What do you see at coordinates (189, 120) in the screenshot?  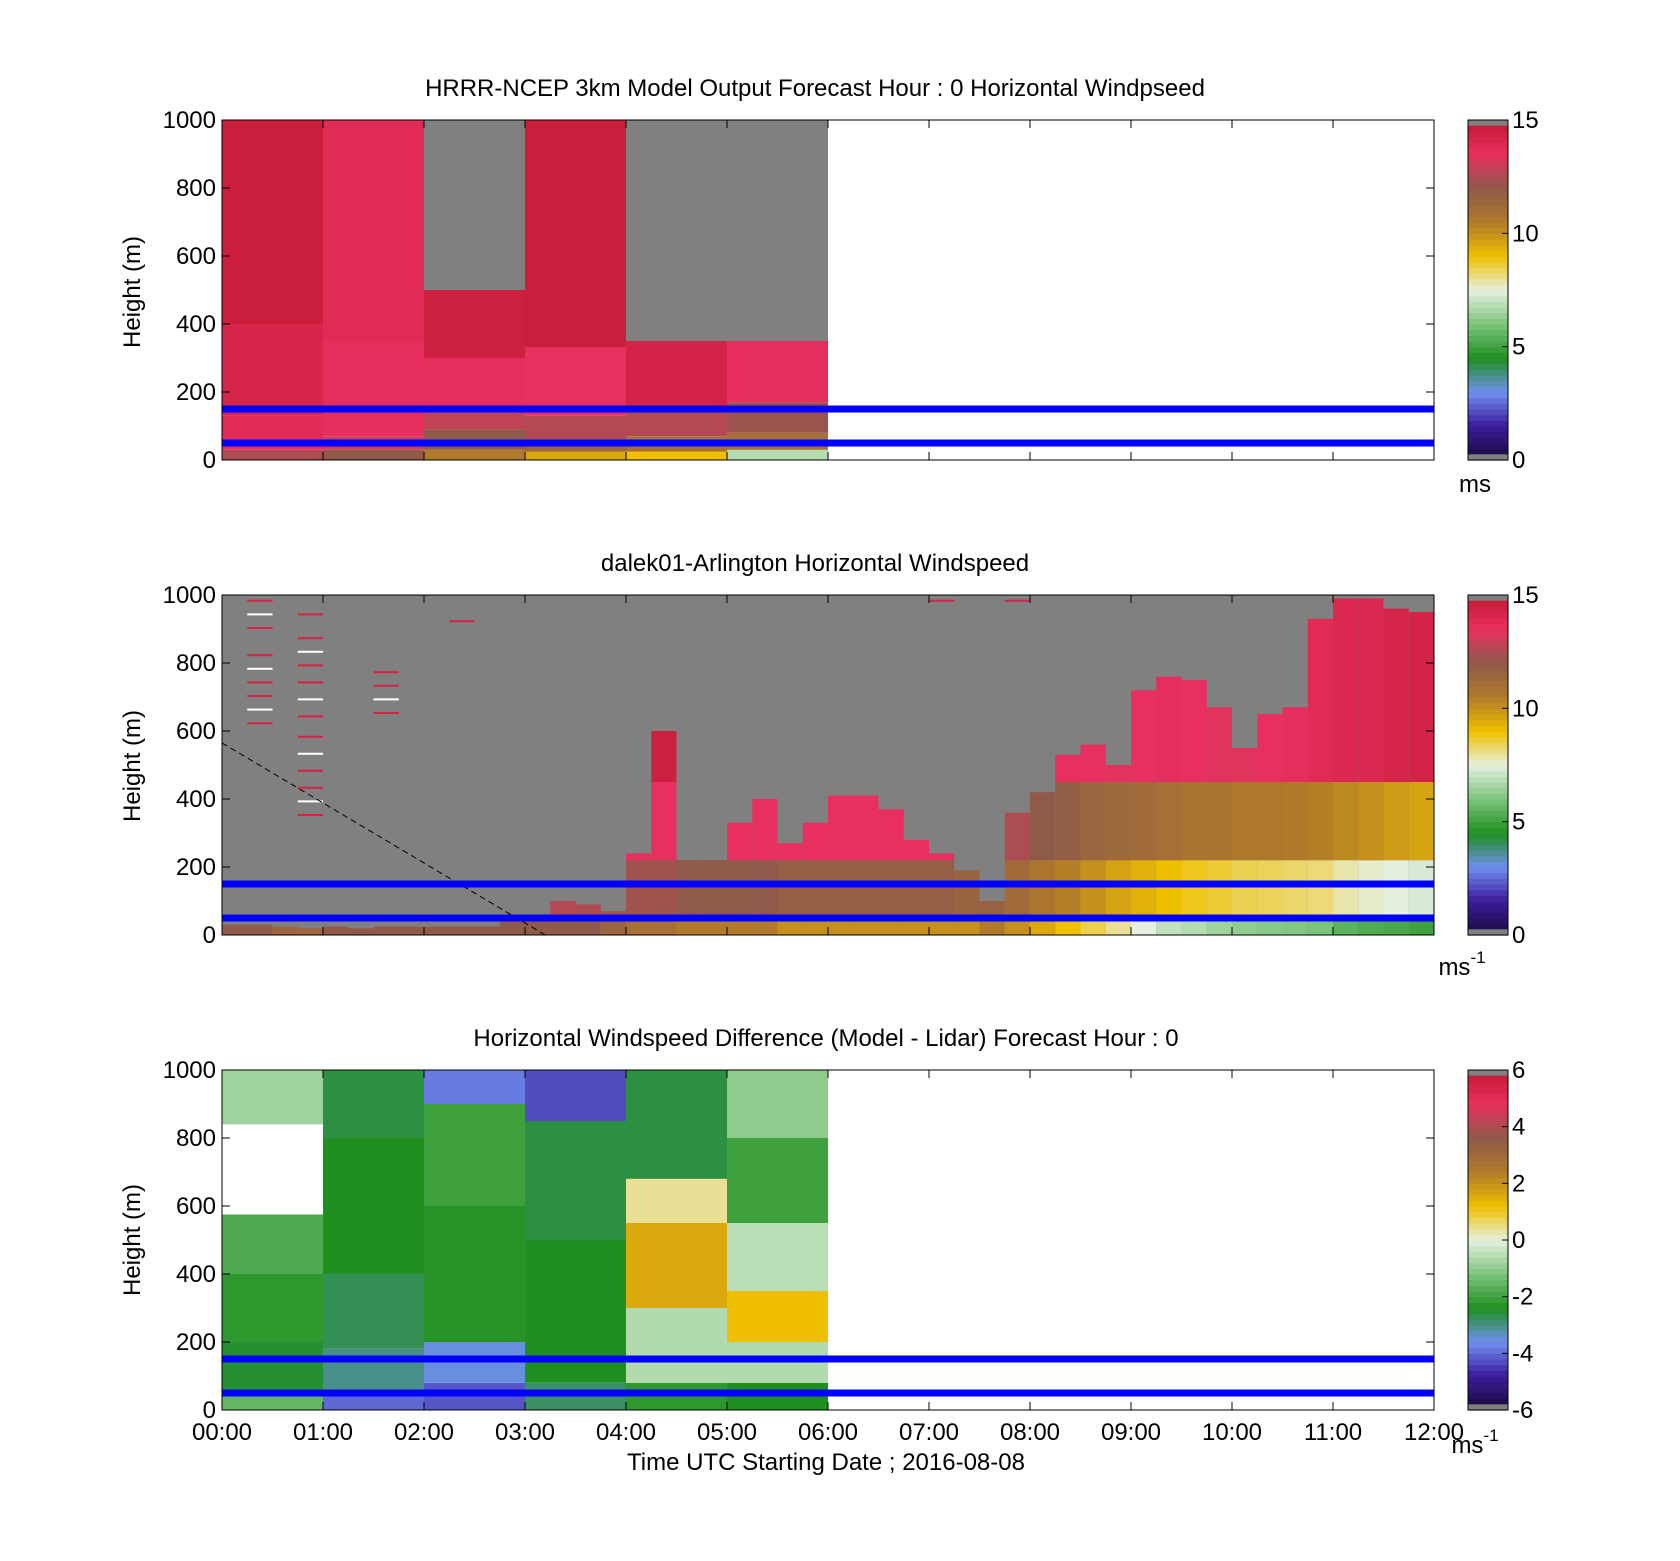 I see `y-tick-label: 1000` at bounding box center [189, 120].